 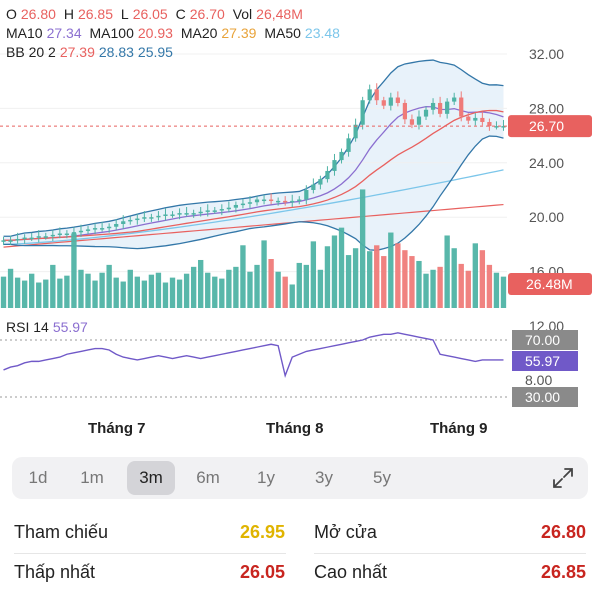 What do you see at coordinates (351, 572) in the screenshot?
I see `high-price-label: Cao nhất` at bounding box center [351, 572].